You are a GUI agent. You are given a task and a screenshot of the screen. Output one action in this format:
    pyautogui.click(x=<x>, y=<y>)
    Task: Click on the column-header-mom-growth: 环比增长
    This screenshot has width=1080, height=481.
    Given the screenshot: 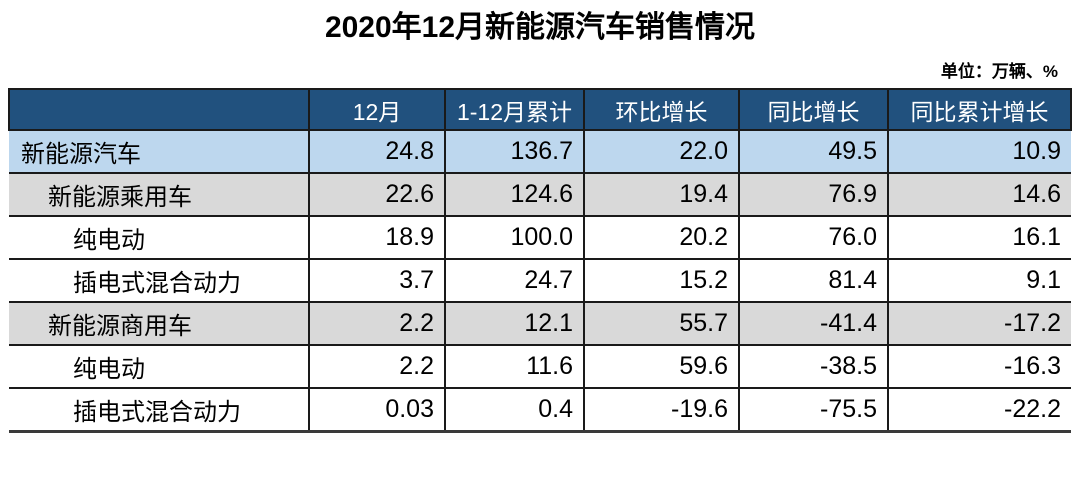 What is the action you would take?
    pyautogui.click(x=661, y=109)
    